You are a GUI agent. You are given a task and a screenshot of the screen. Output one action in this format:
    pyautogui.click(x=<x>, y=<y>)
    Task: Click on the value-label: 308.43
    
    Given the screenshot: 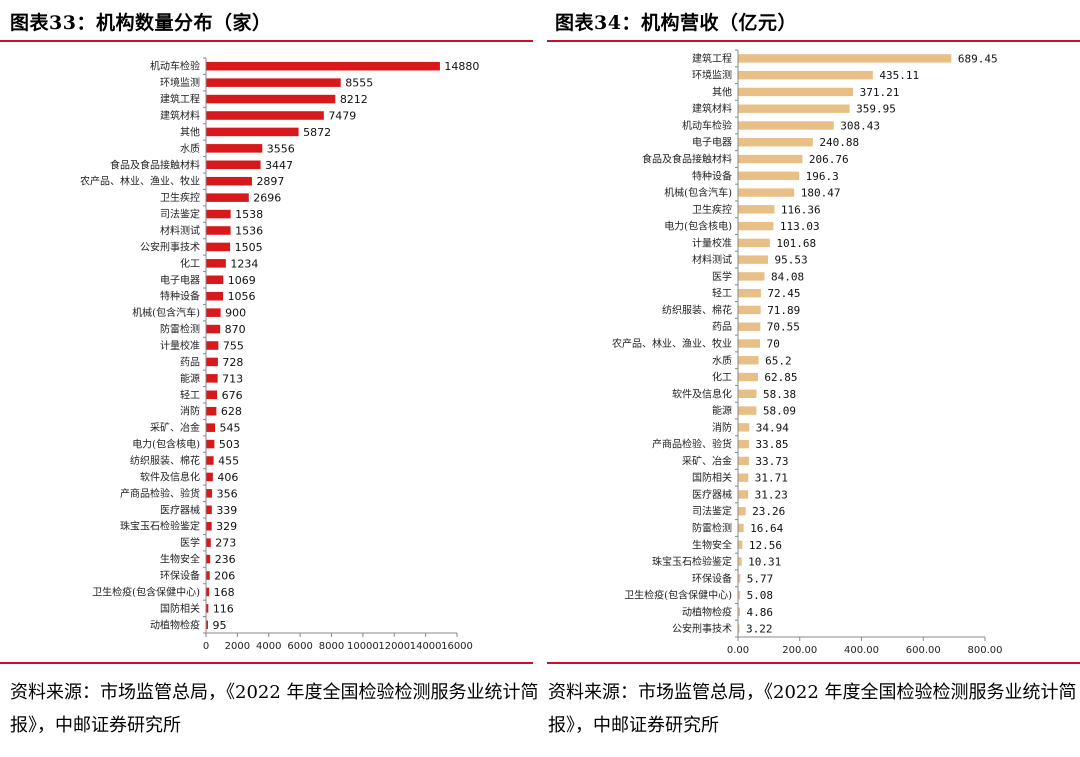 What is the action you would take?
    pyautogui.click(x=860, y=125)
    